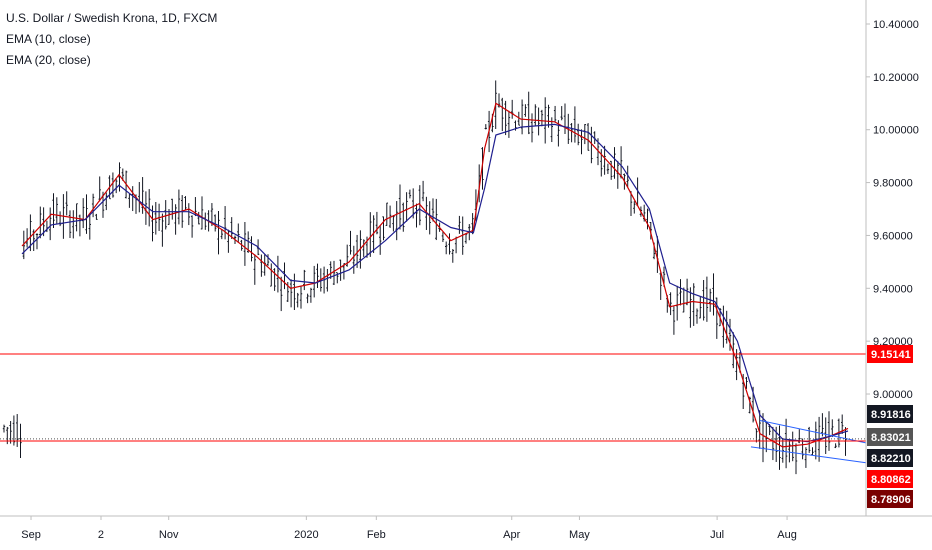  I want to click on legend-title: U.S. Dollar / Swedish Krona, 1D, FXCM, so click(112, 18).